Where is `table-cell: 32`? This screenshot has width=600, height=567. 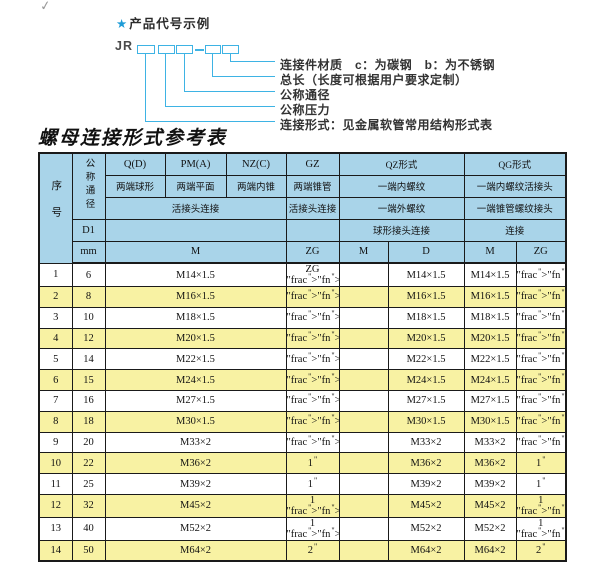
table-cell: 32 is located at coordinates (88, 505).